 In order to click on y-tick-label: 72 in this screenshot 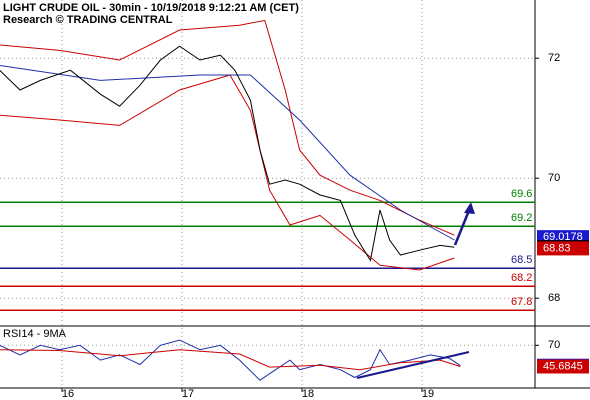, I will do `click(554, 58)`.